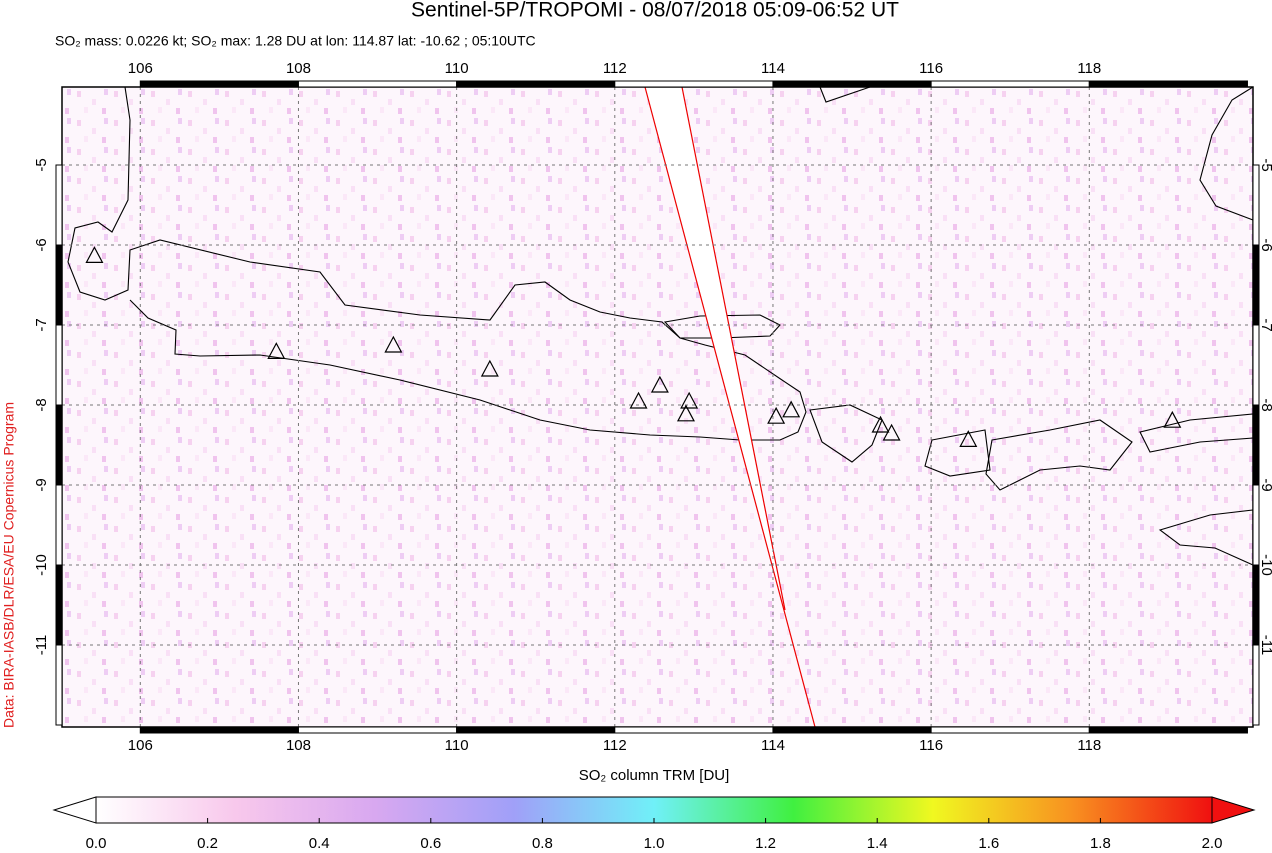  Describe the element at coordinates (430, 843) in the screenshot. I see `colorbar-tick-label: 0.6` at that location.